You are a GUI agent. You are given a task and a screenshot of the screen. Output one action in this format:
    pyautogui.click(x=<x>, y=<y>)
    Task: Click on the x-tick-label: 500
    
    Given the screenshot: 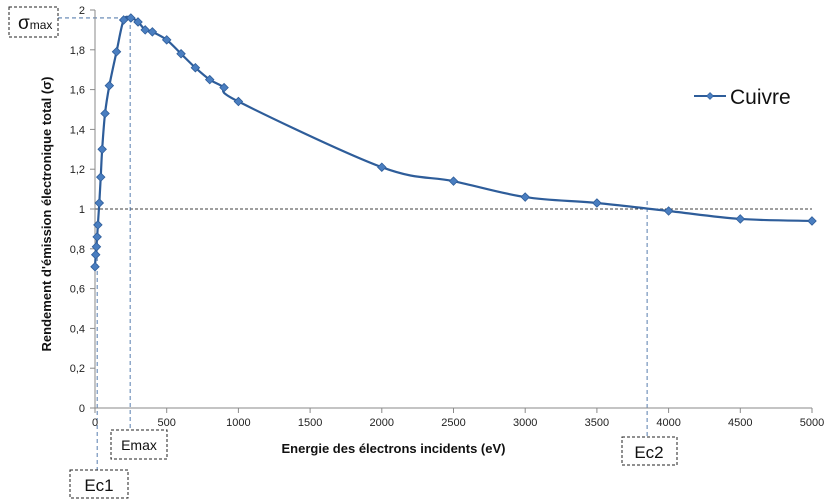 What is the action you would take?
    pyautogui.click(x=167, y=423)
    